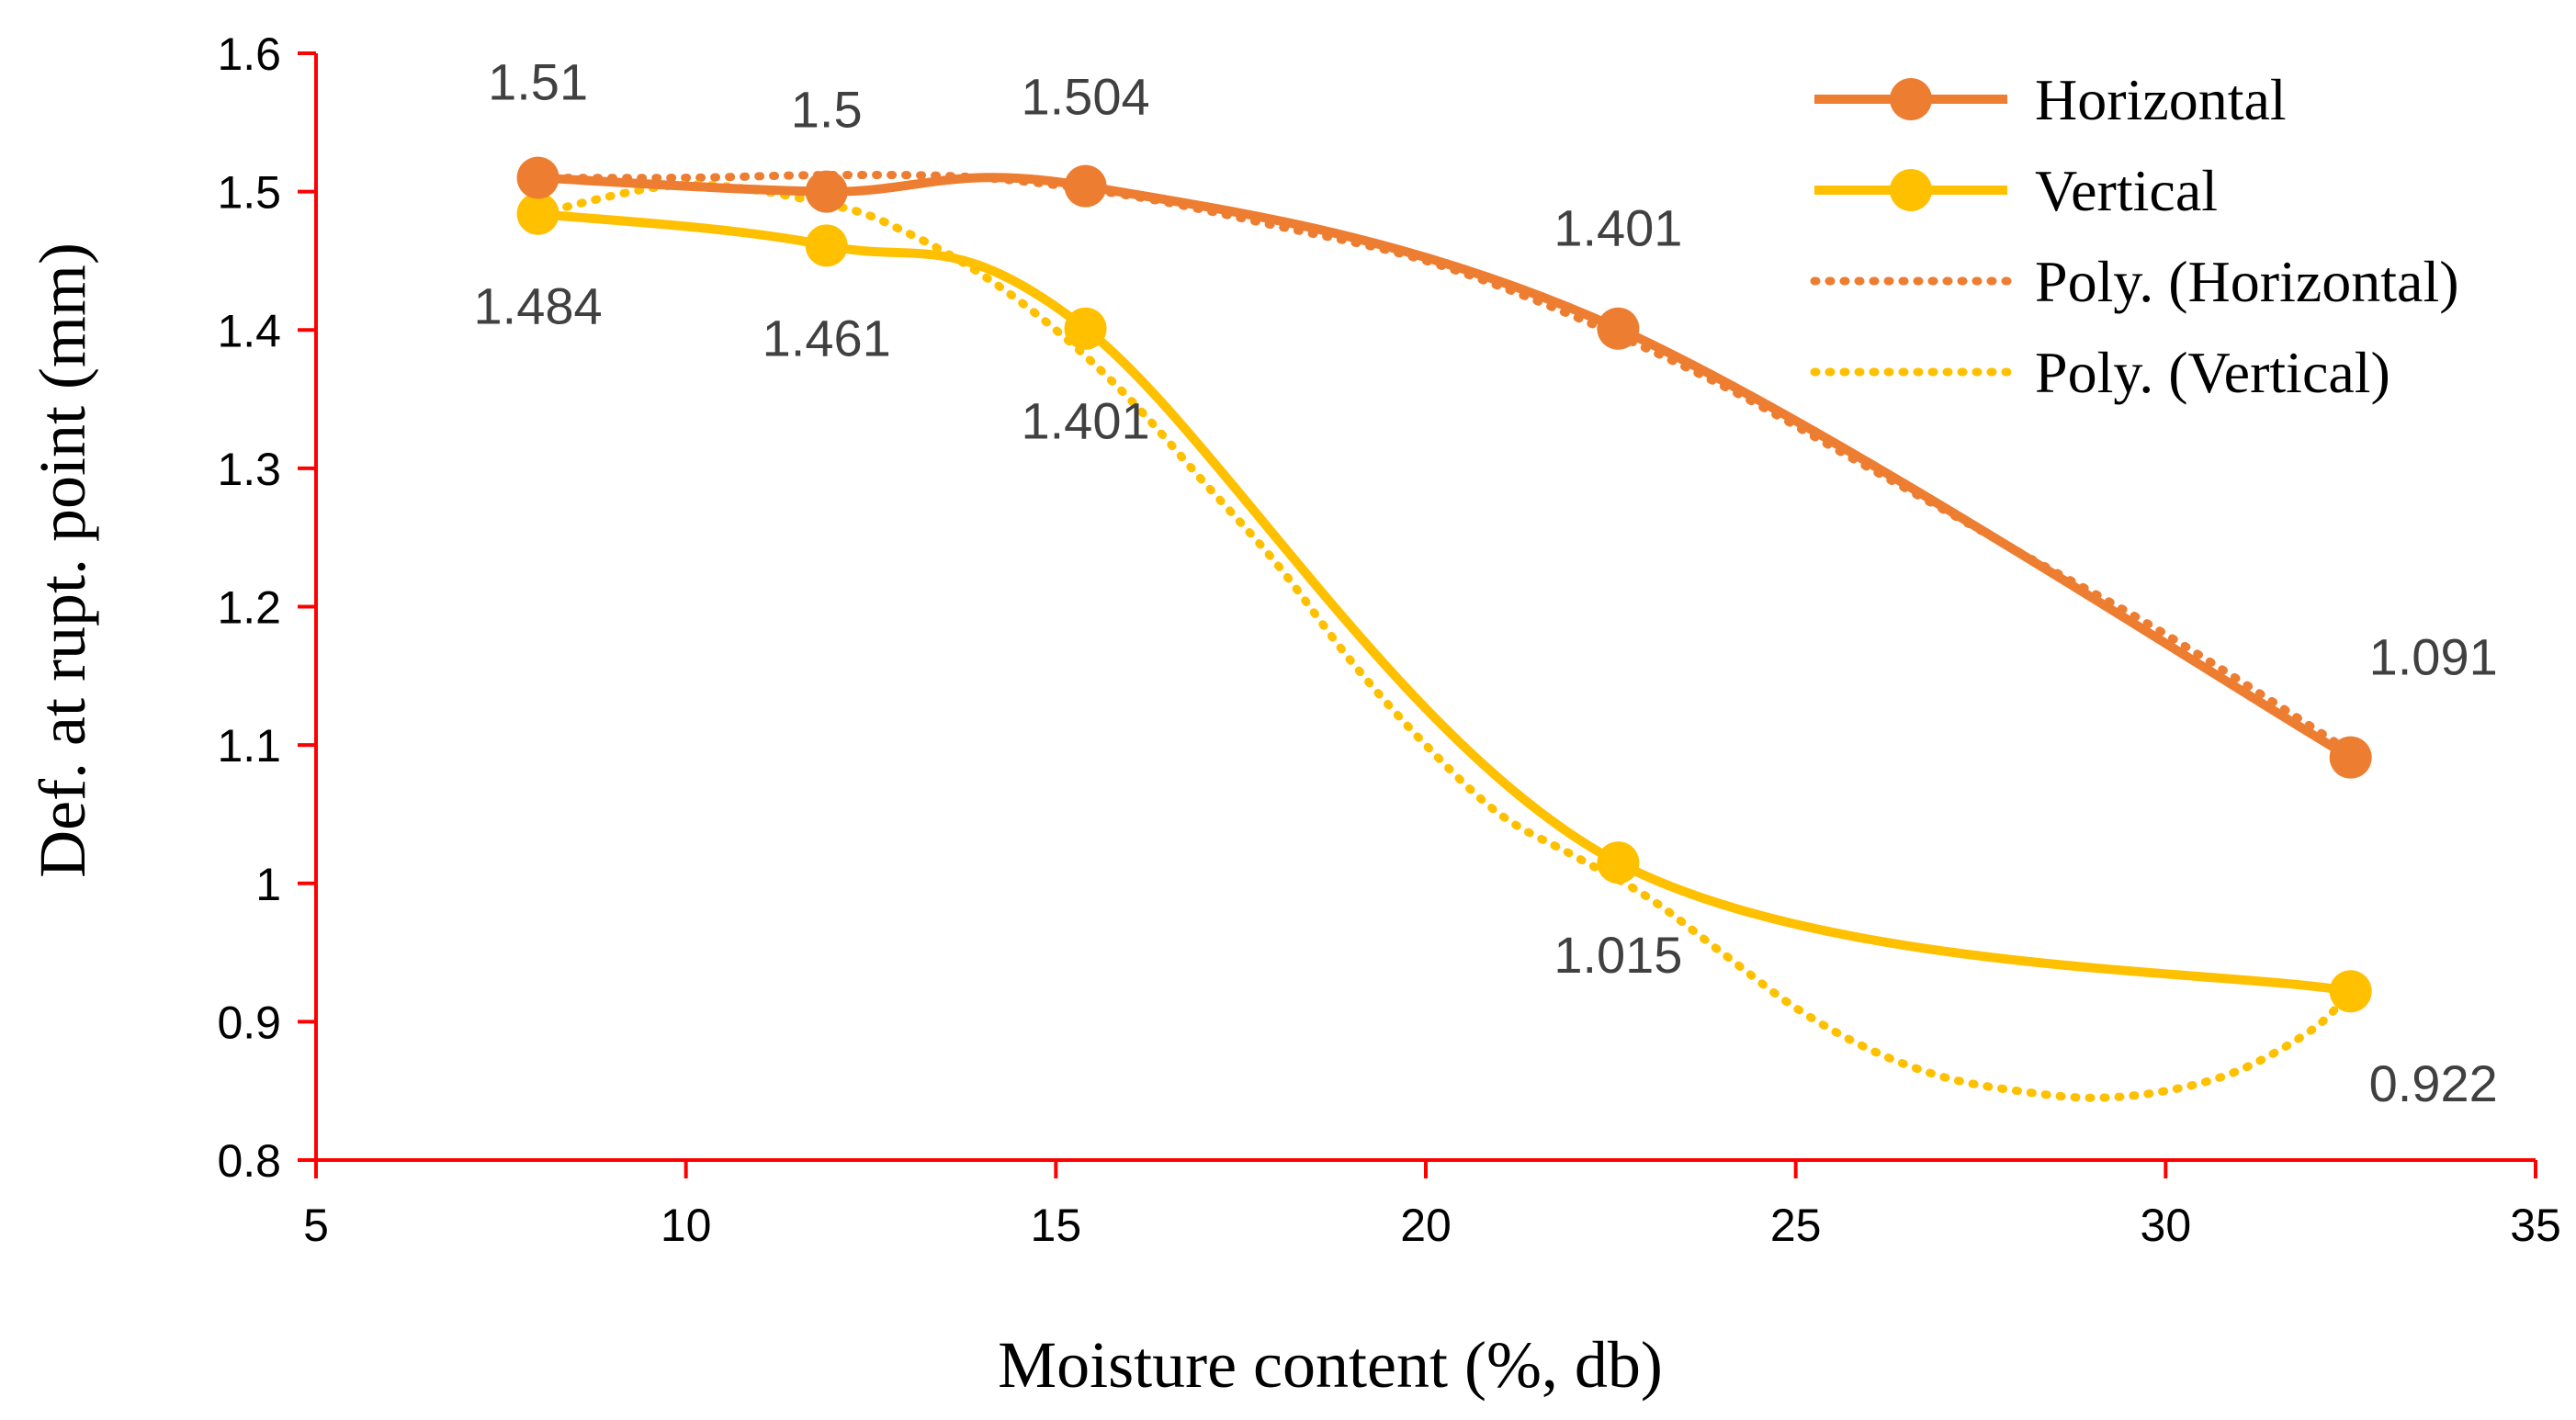 This screenshot has height=1420, width=2576. What do you see at coordinates (827, 338) in the screenshot?
I see `data-label-vertical-2: 1.461` at bounding box center [827, 338].